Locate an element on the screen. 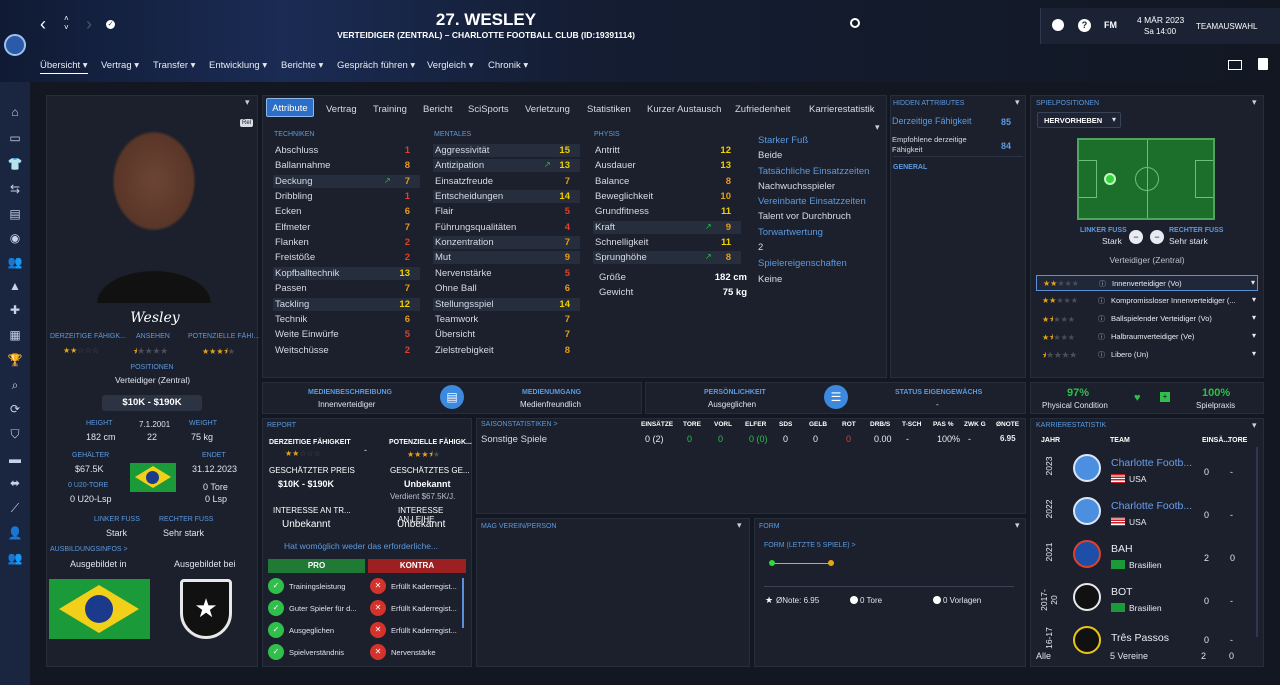 This screenshot has height=685, width=1280. training-info-link: AUSBILDUNGSINFOS > is located at coordinates (89, 549).